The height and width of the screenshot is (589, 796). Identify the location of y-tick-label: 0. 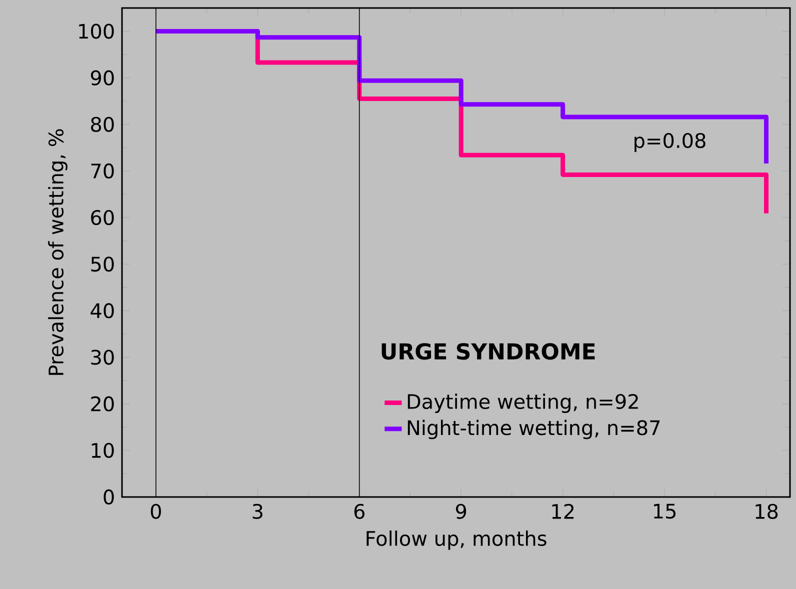
(109, 497).